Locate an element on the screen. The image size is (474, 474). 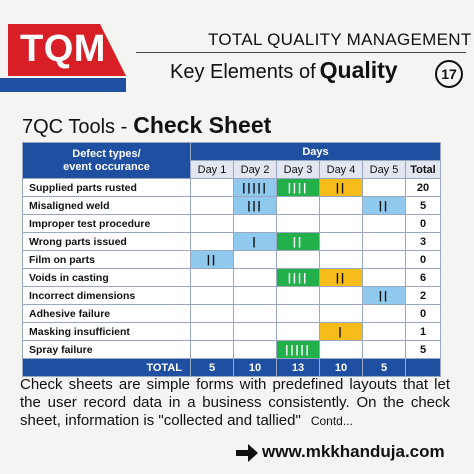
tally-cell: ||||| is located at coordinates (255, 187).